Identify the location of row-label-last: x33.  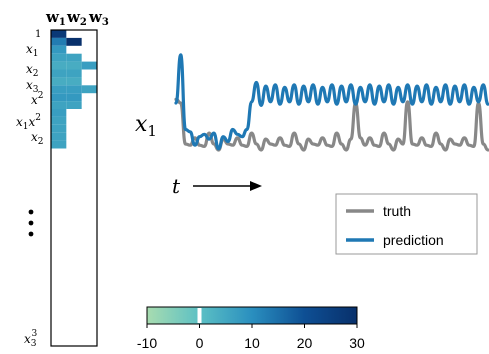
(31, 339).